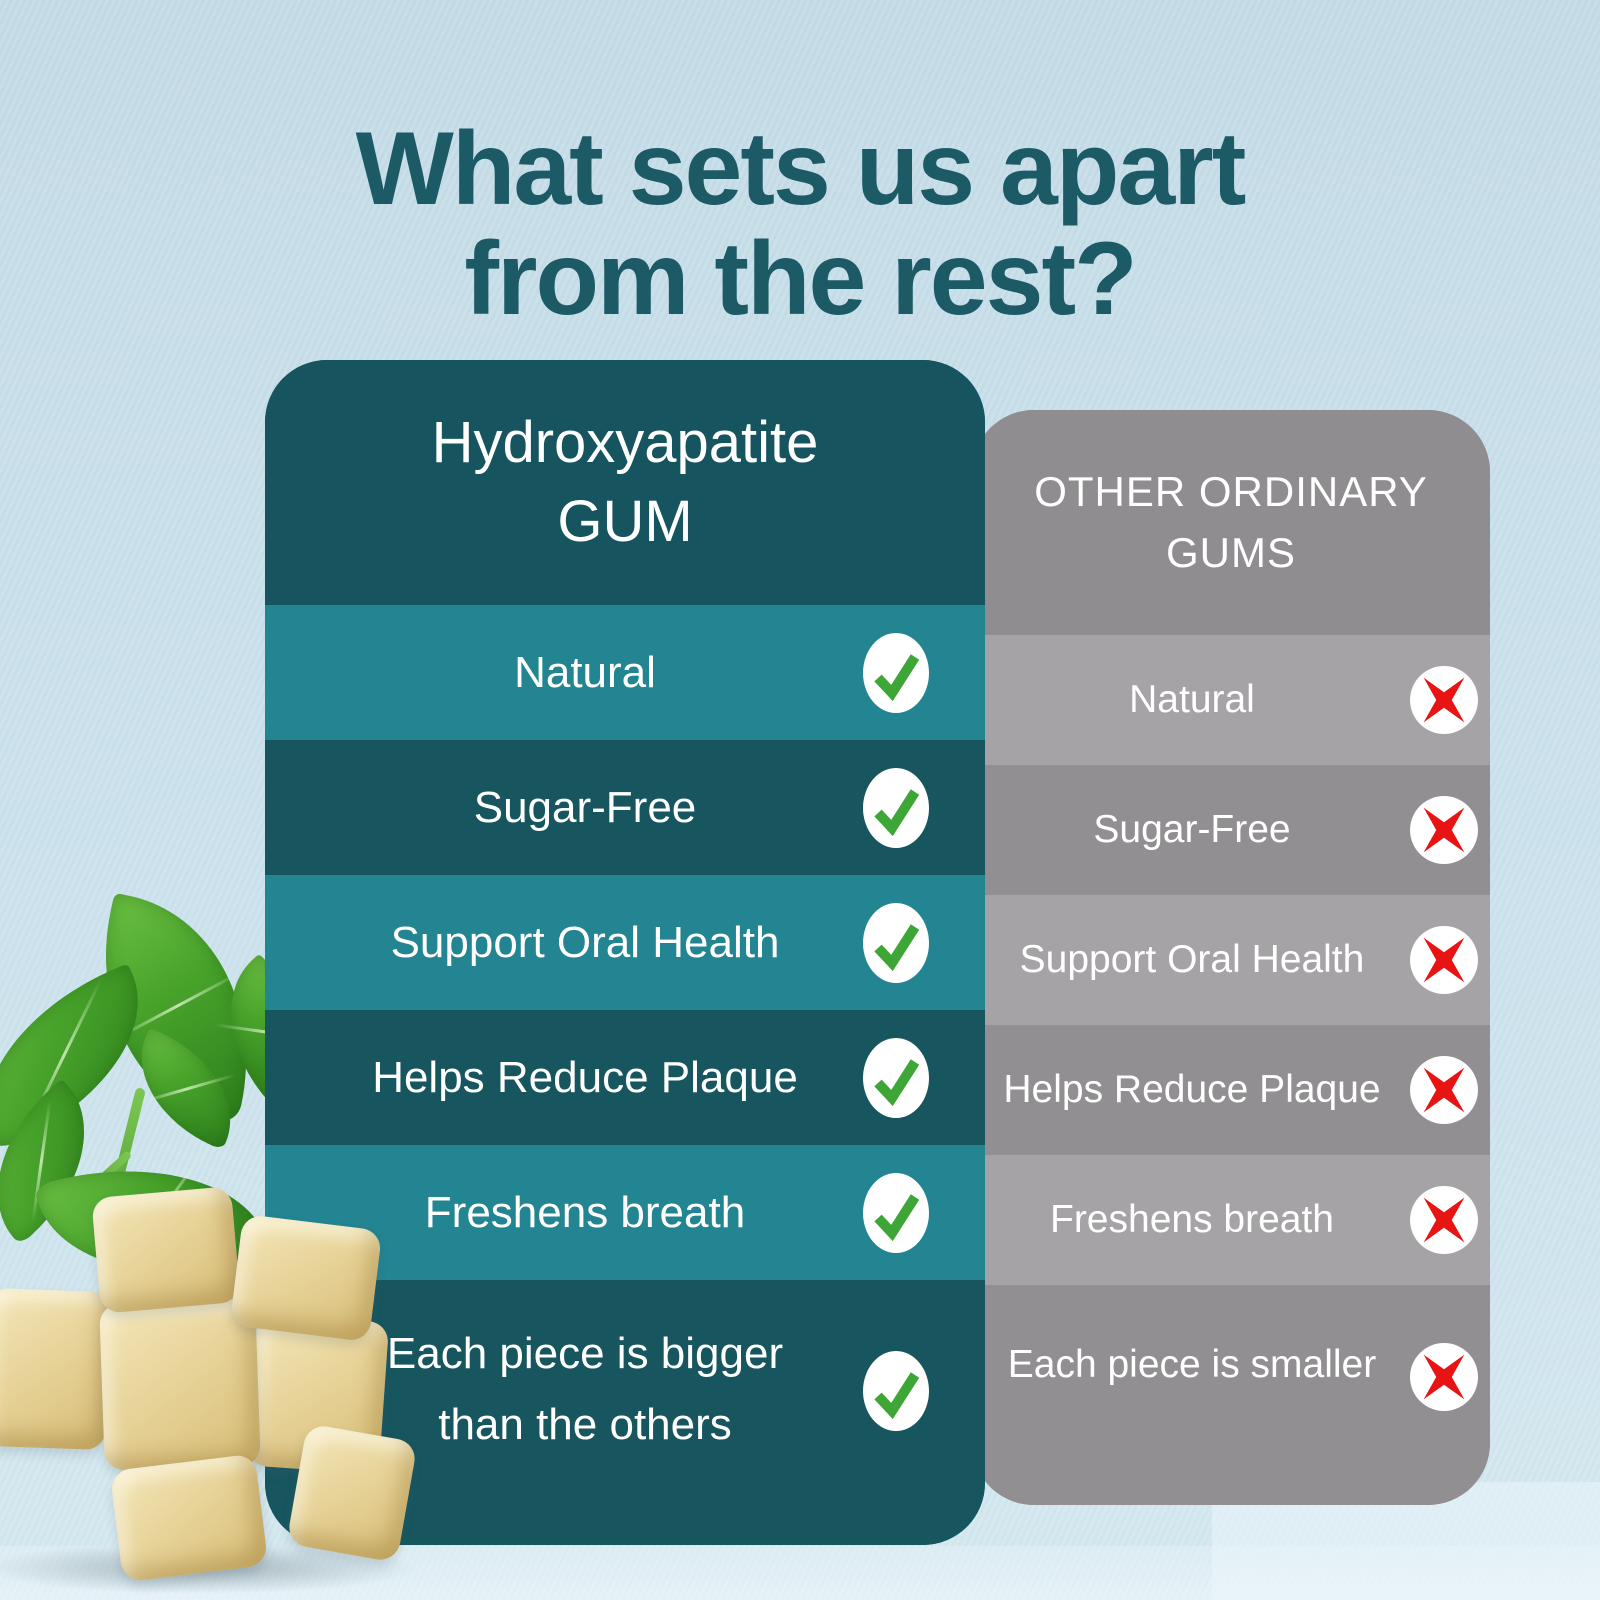 This screenshot has height=1600, width=1600. Describe the element at coordinates (625, 521) in the screenshot. I see `hydroxyapatite-title-line-2: GUM` at that location.